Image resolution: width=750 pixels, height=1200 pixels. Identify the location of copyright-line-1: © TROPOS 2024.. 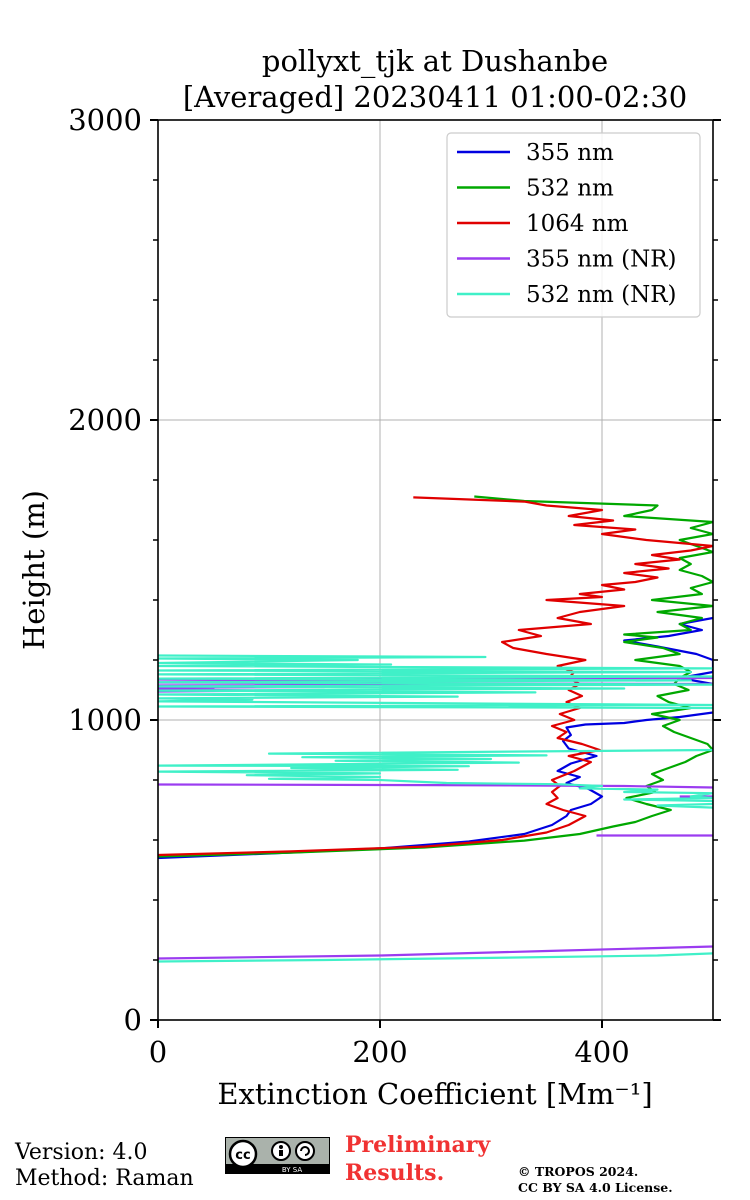
(578, 1171).